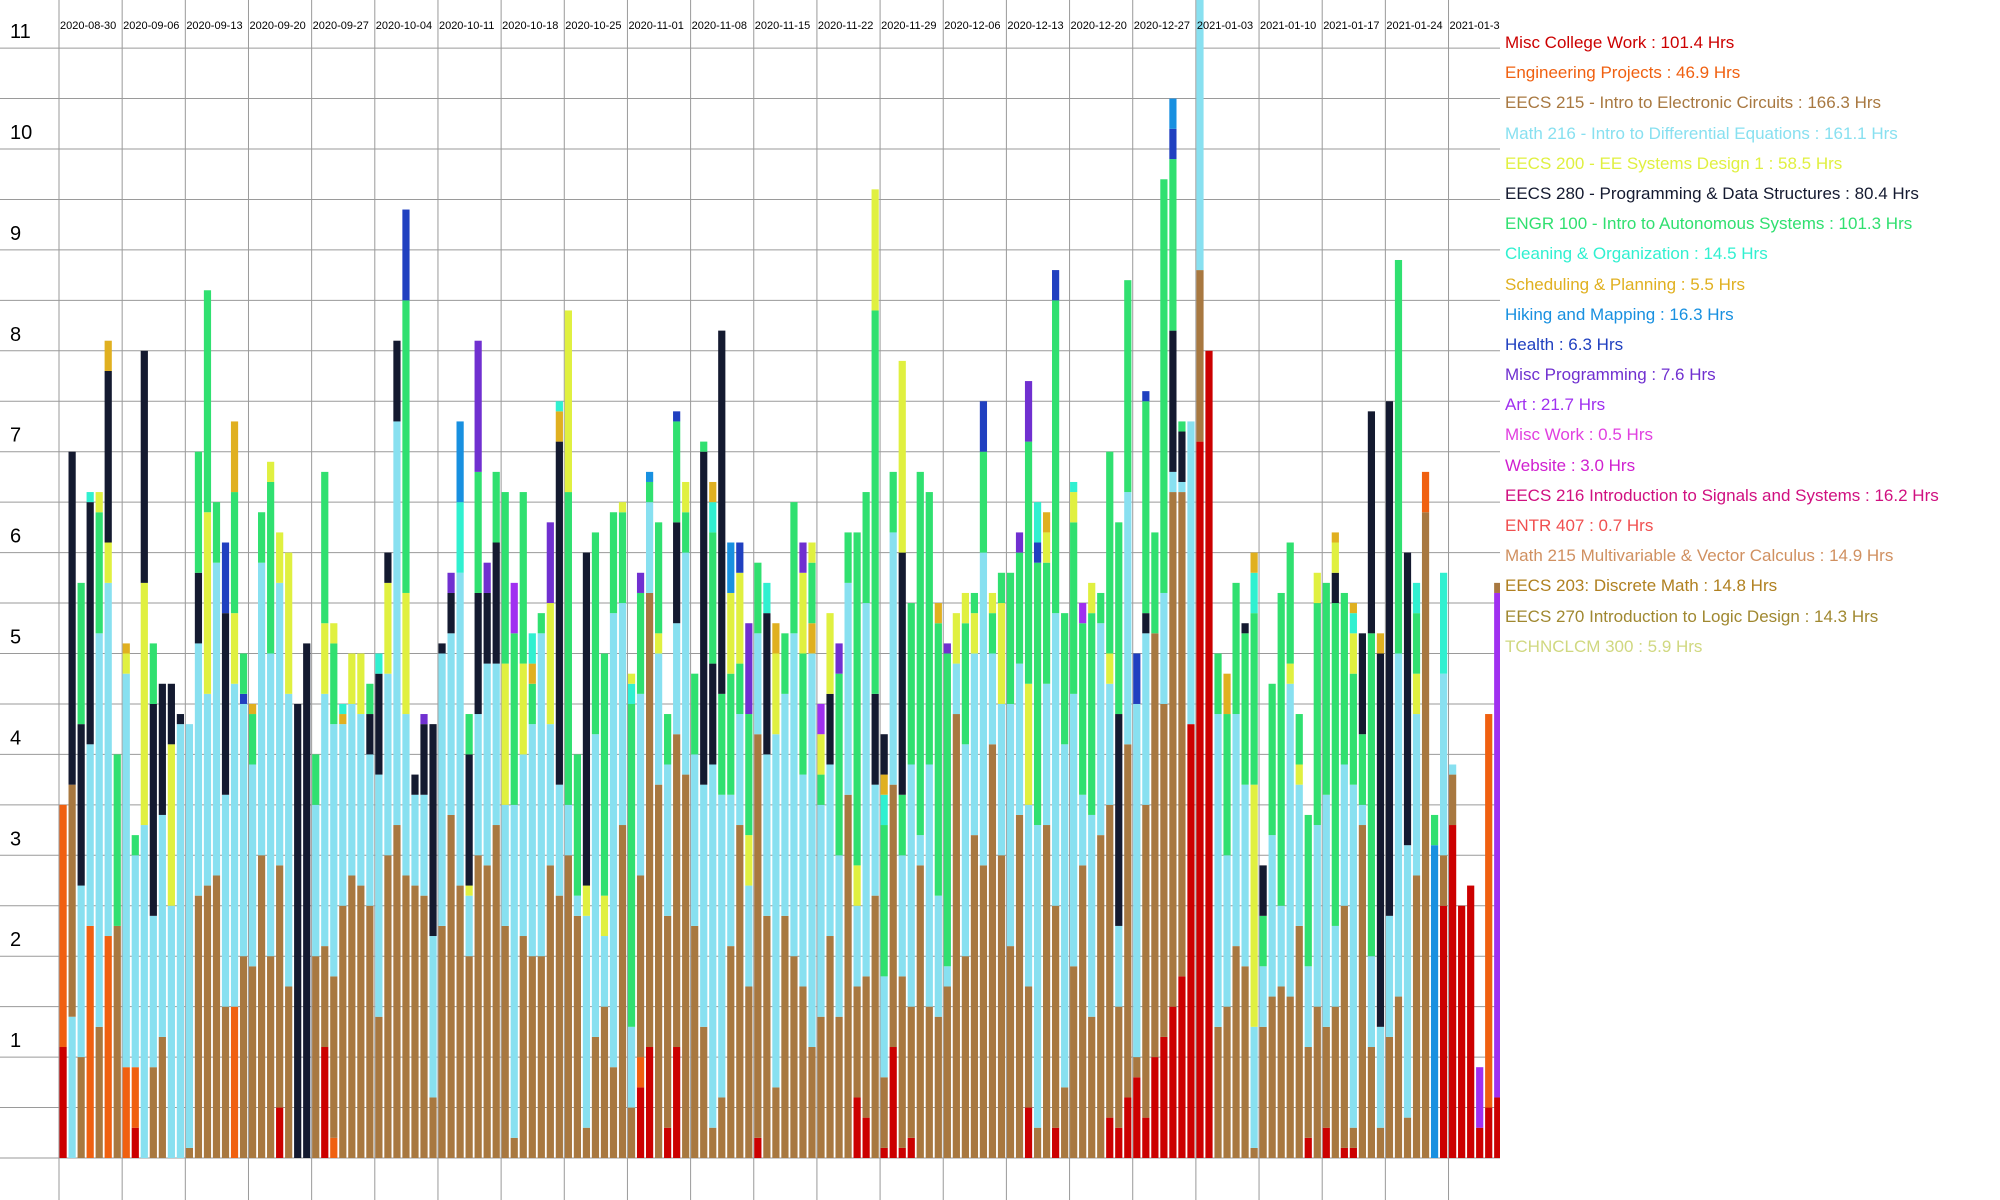  What do you see at coordinates (1620, 42) in the screenshot?
I see `legend-entry: Misc College Work : 101.4 Hrs` at bounding box center [1620, 42].